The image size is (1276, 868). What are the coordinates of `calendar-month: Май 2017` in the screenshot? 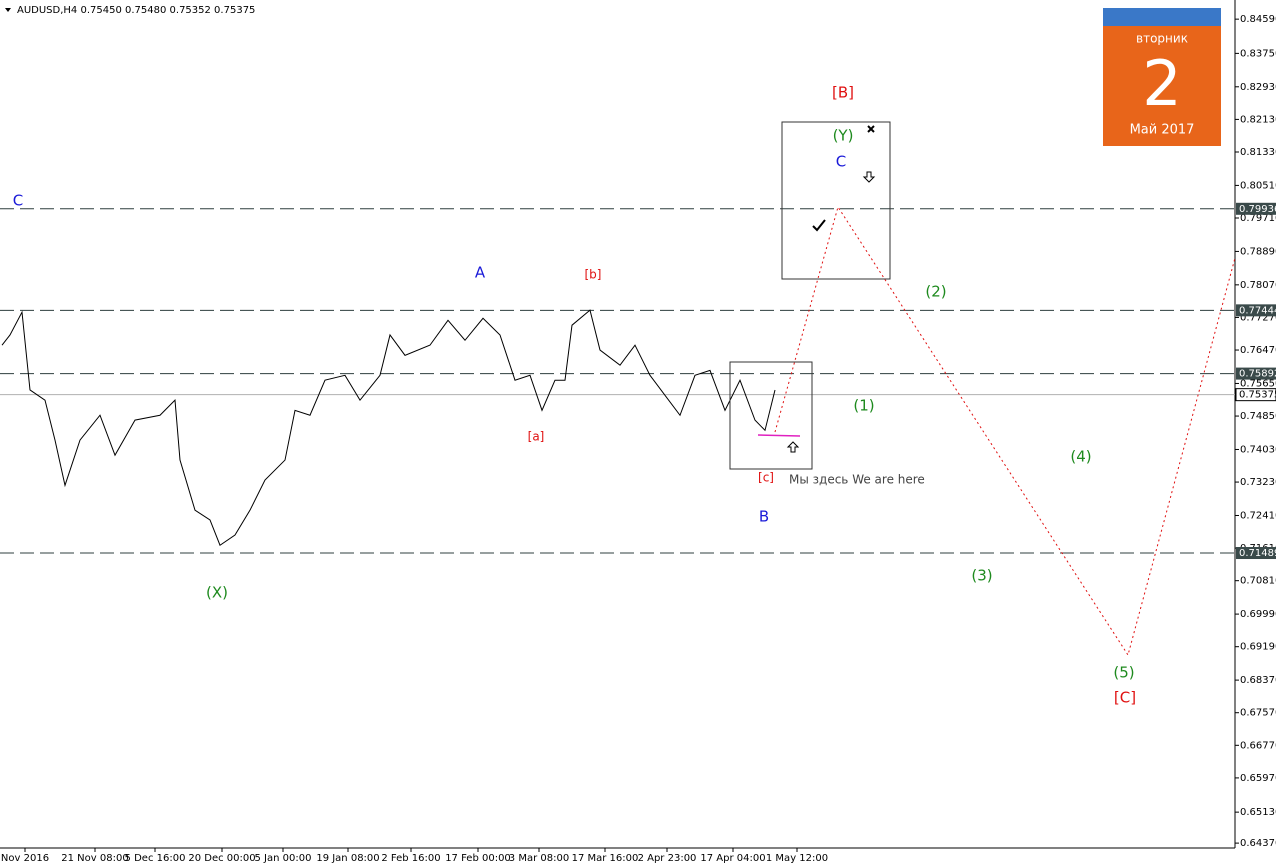 It's located at (1162, 130).